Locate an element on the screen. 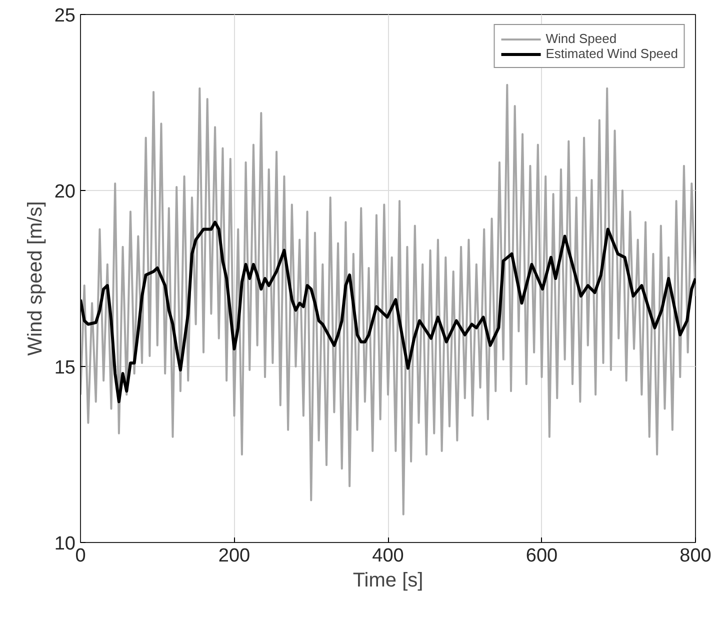 The width and height of the screenshot is (717, 620). y-tick-label: 10 is located at coordinates (65, 544).